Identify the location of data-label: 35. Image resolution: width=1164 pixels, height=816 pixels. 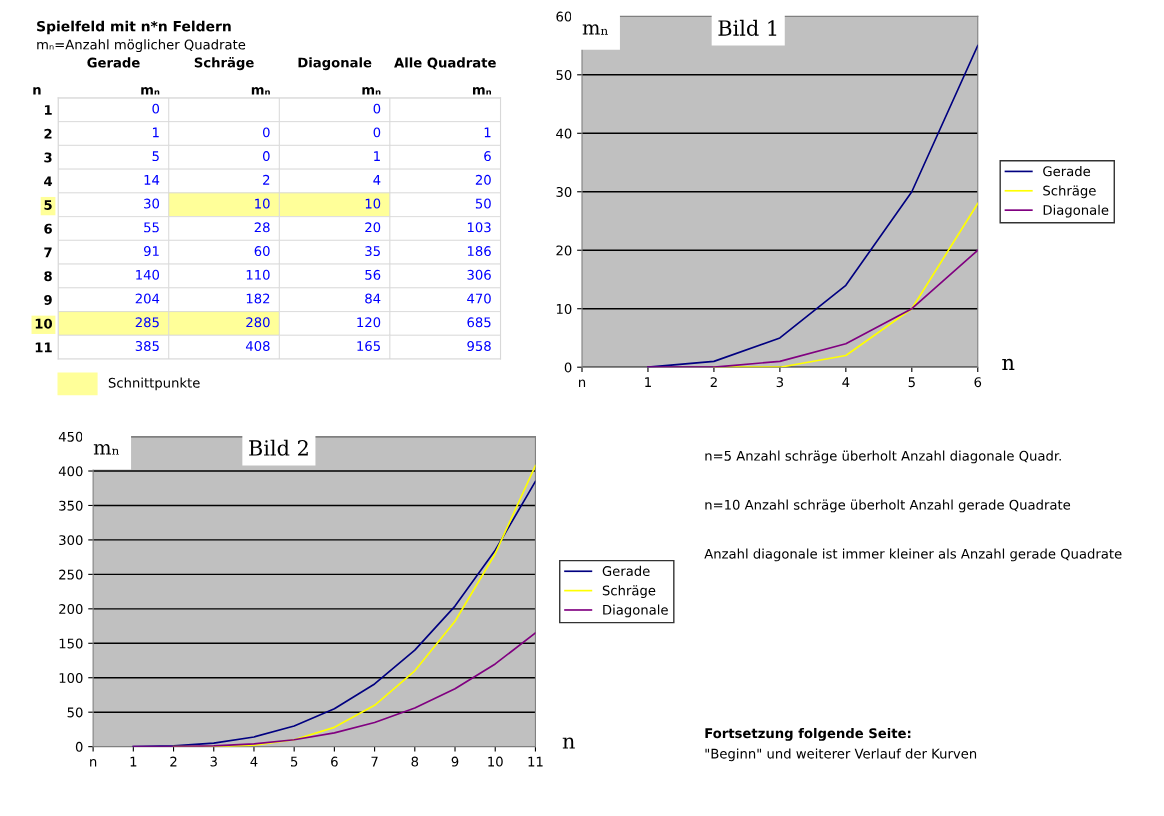
(372, 251).